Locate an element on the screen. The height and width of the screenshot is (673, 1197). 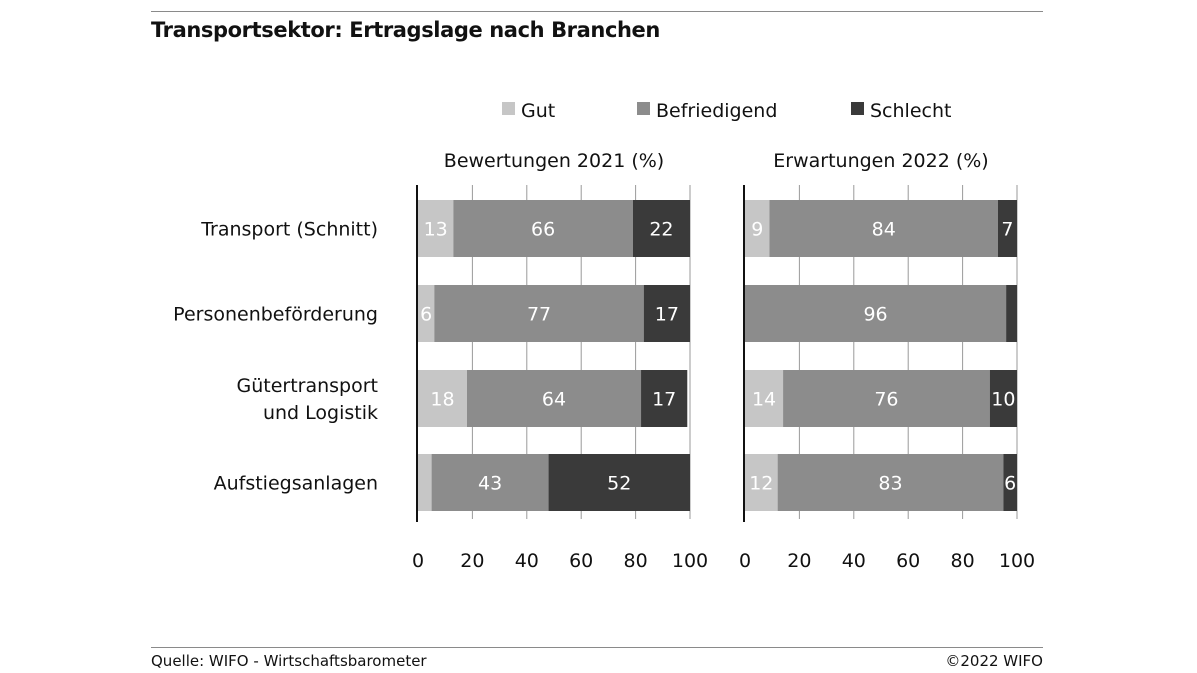
data-label-schlecht-aufstiegsanlagen: 6 is located at coordinates (1010, 484).